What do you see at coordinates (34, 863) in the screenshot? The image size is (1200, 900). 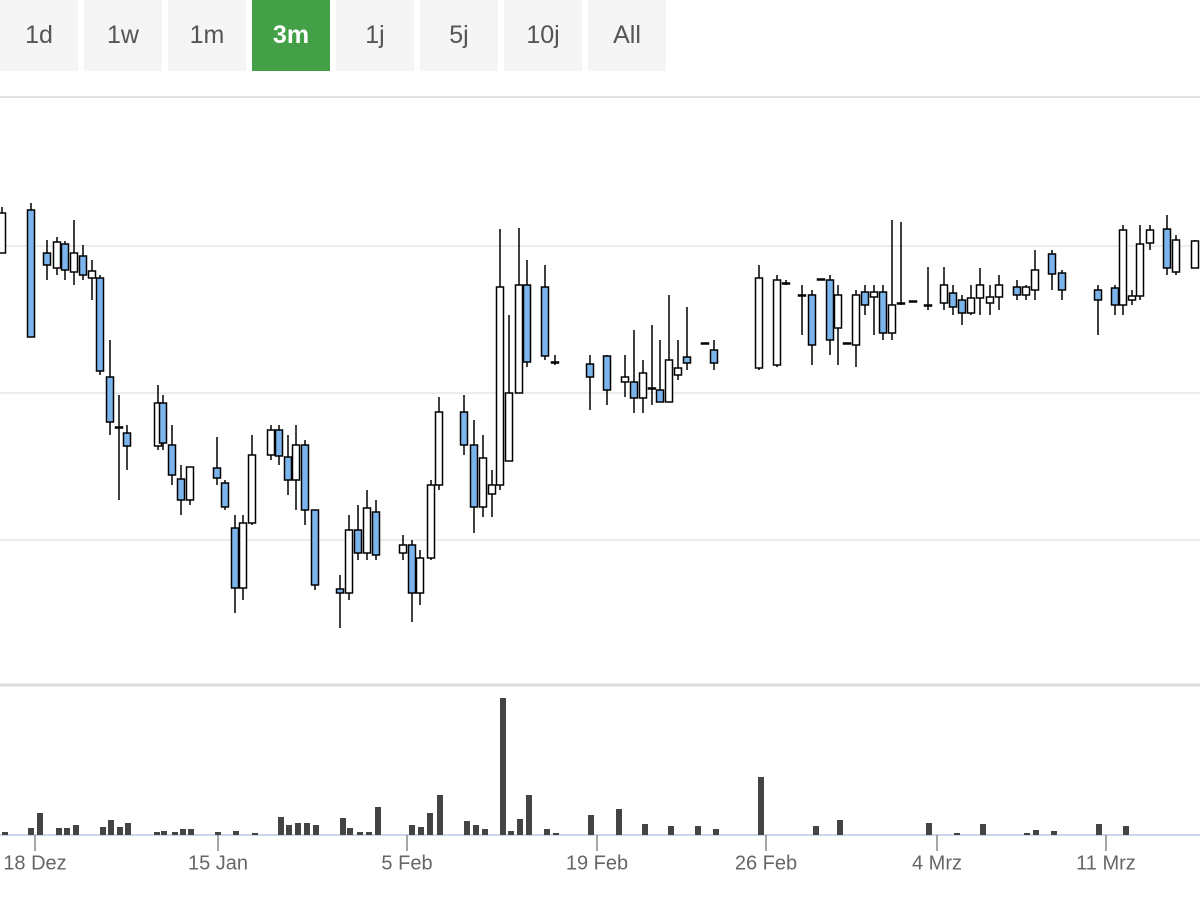 I see `x-tick-label: 18 Dez` at bounding box center [34, 863].